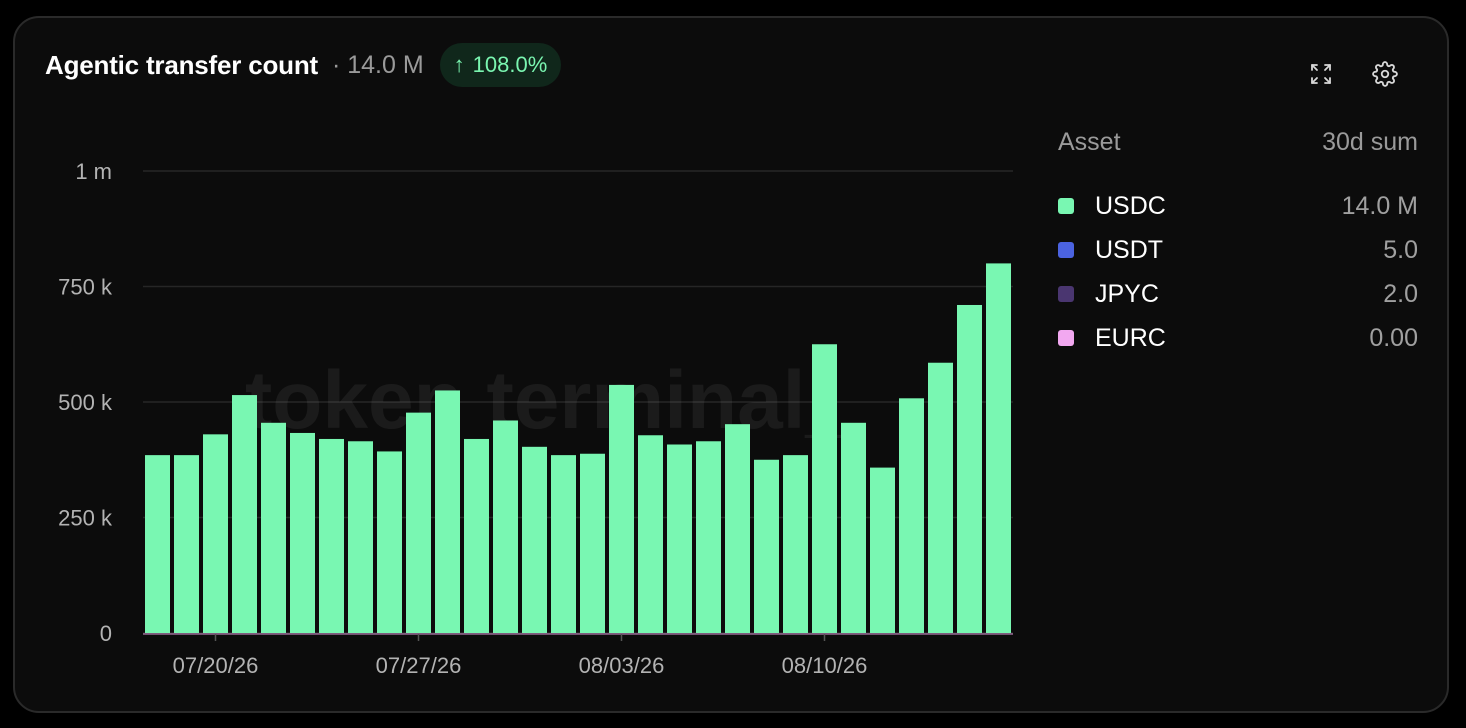 This screenshot has width=1466, height=728. Describe the element at coordinates (1321, 74) in the screenshot. I see `expand-icon` at that location.